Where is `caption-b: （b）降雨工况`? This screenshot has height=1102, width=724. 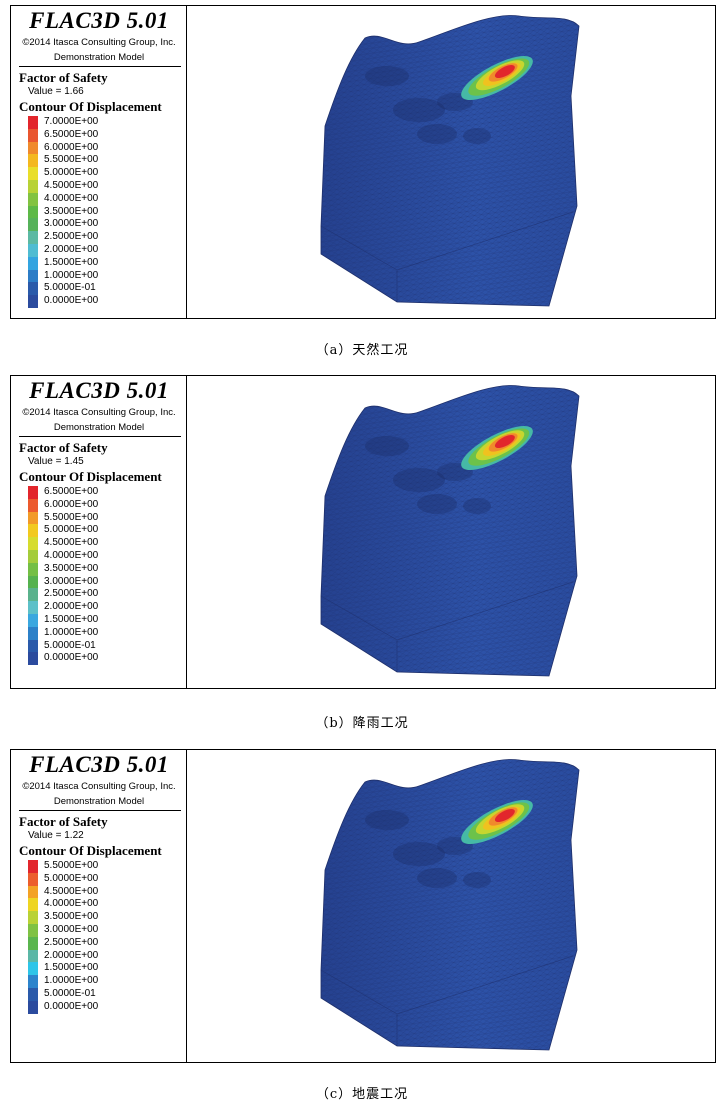 caption-b: （b）降雨工况 is located at coordinates (362, 723).